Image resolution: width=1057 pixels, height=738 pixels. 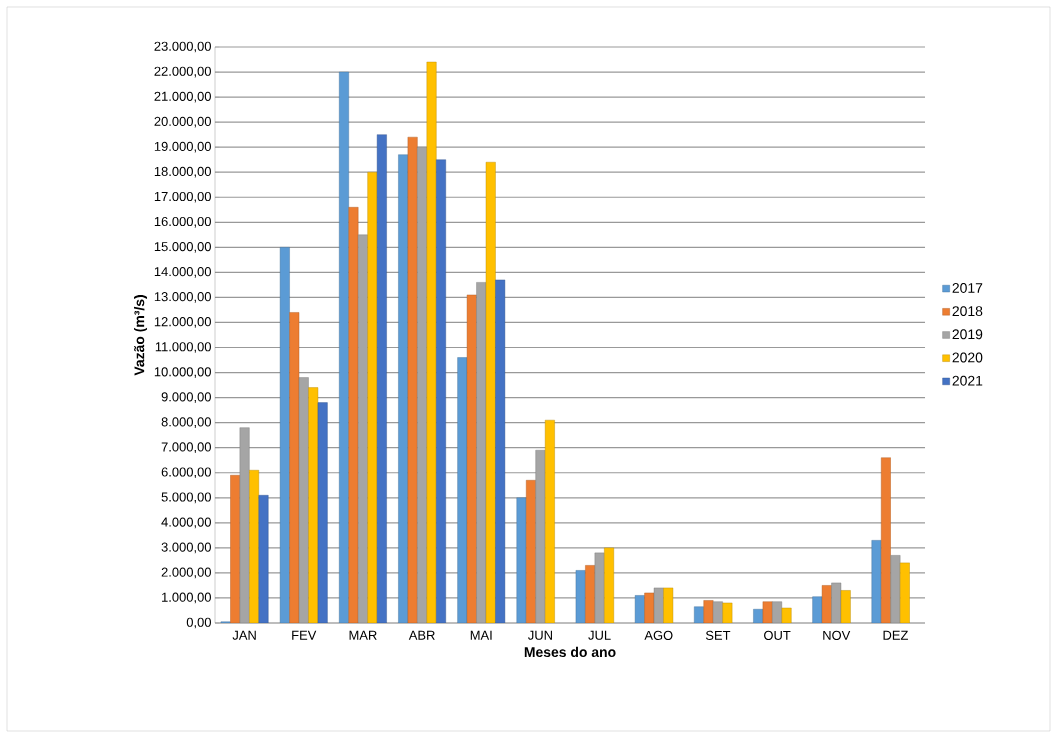 I want to click on y-tick-label: 1.000,00, so click(x=186, y=598).